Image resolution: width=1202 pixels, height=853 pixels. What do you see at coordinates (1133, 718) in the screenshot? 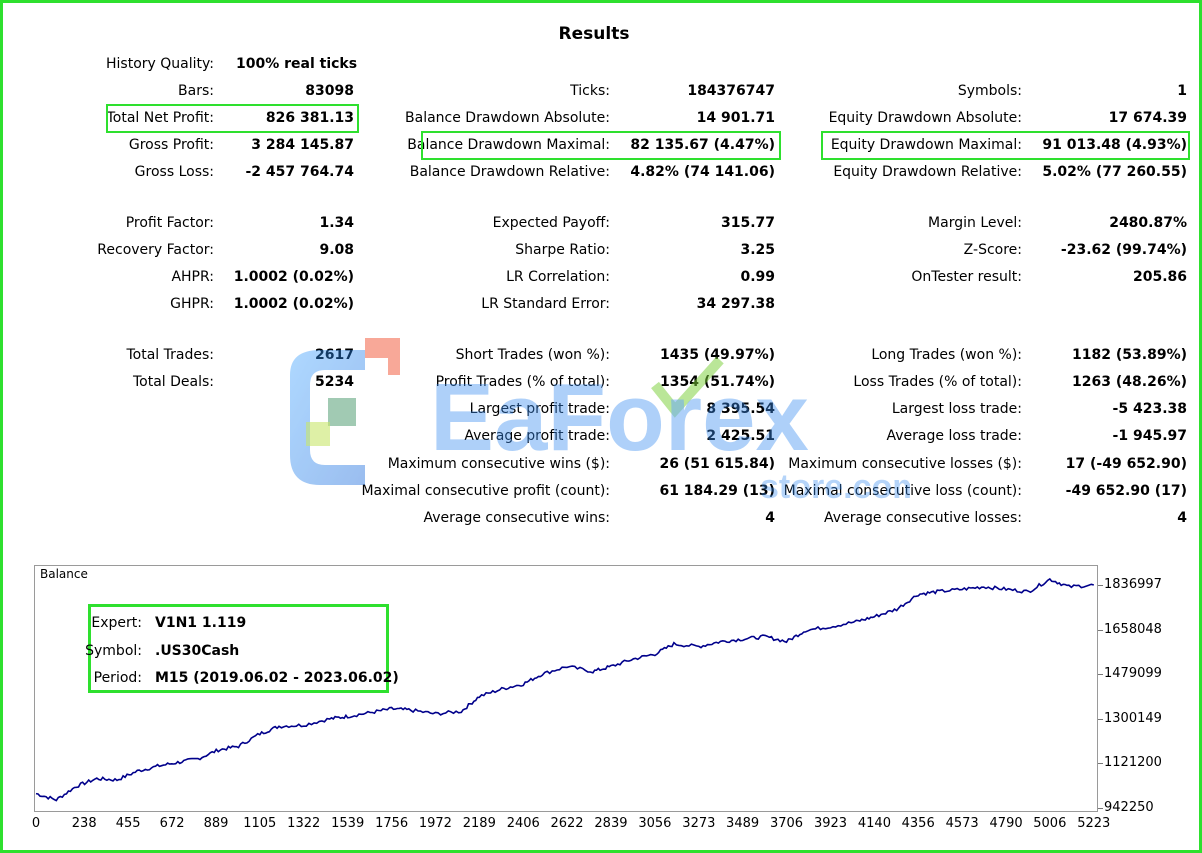
I see `y-tick-label: 1300149` at bounding box center [1133, 718].